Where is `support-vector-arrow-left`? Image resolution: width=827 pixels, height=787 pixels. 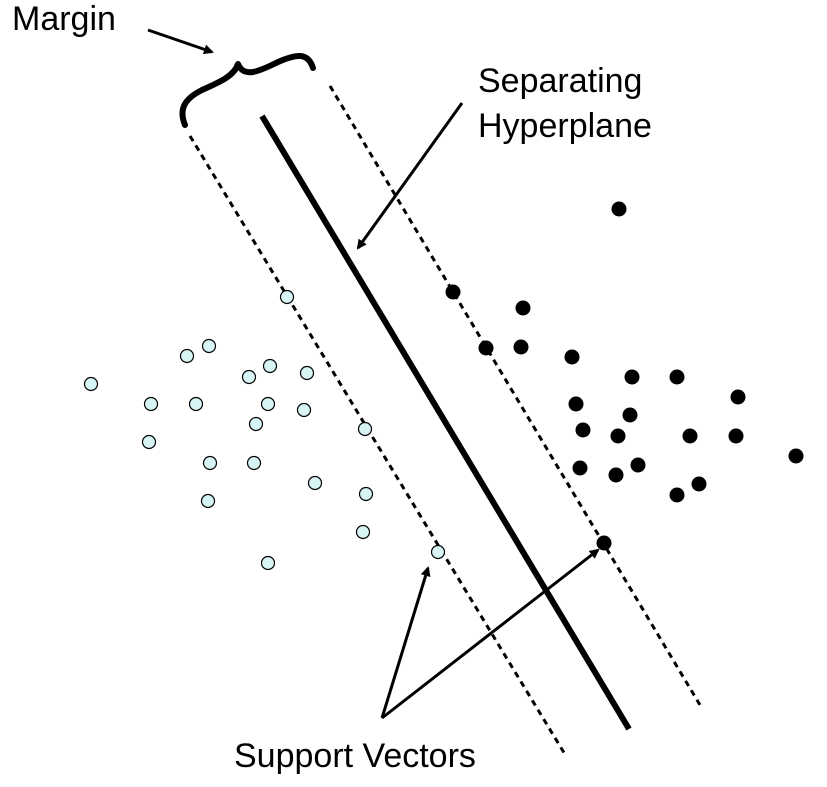
support-vector-arrow-left is located at coordinates (405, 642).